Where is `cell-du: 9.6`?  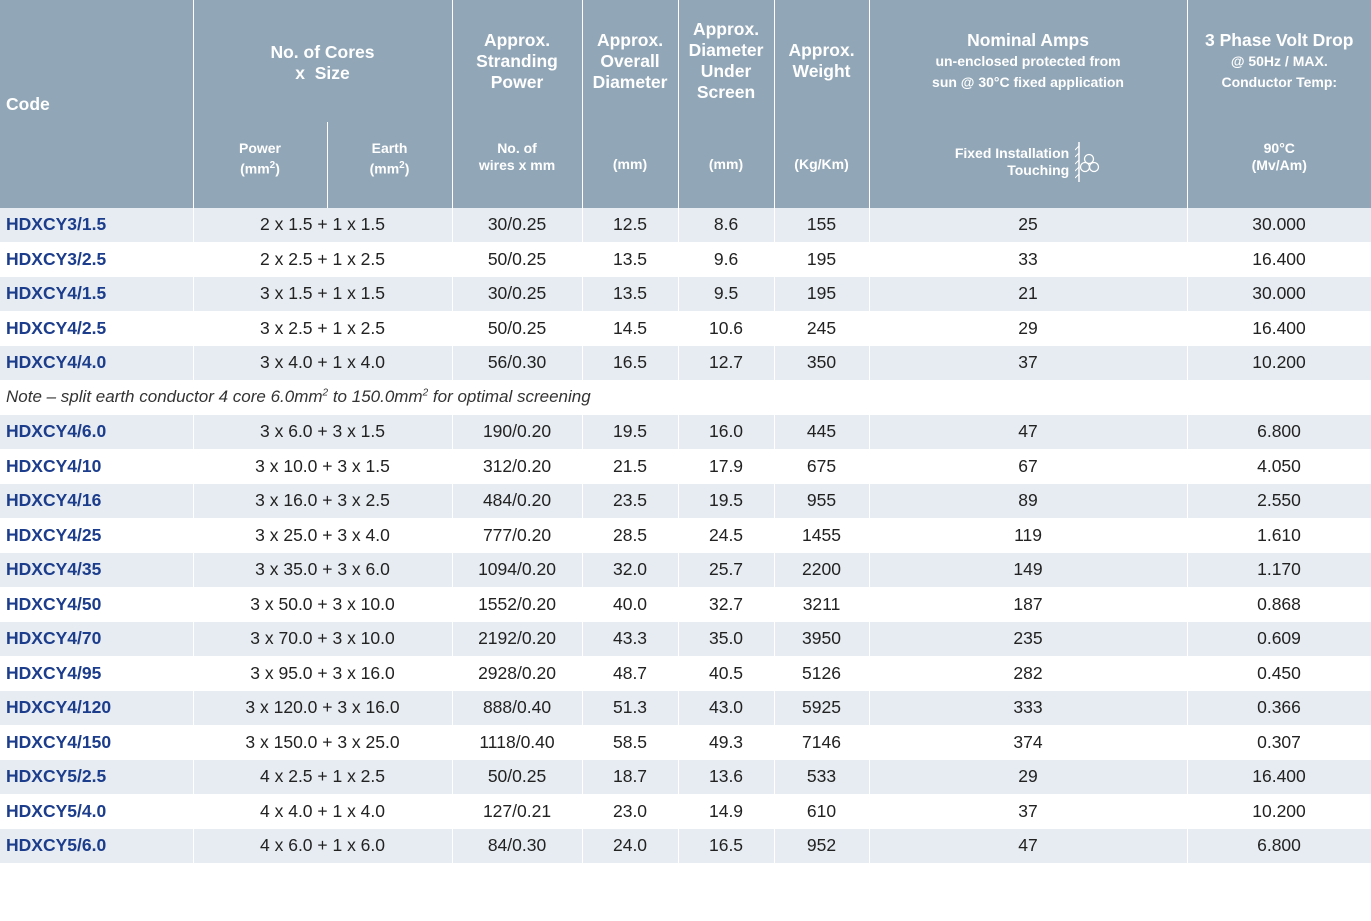 cell-du: 9.6 is located at coordinates (726, 259).